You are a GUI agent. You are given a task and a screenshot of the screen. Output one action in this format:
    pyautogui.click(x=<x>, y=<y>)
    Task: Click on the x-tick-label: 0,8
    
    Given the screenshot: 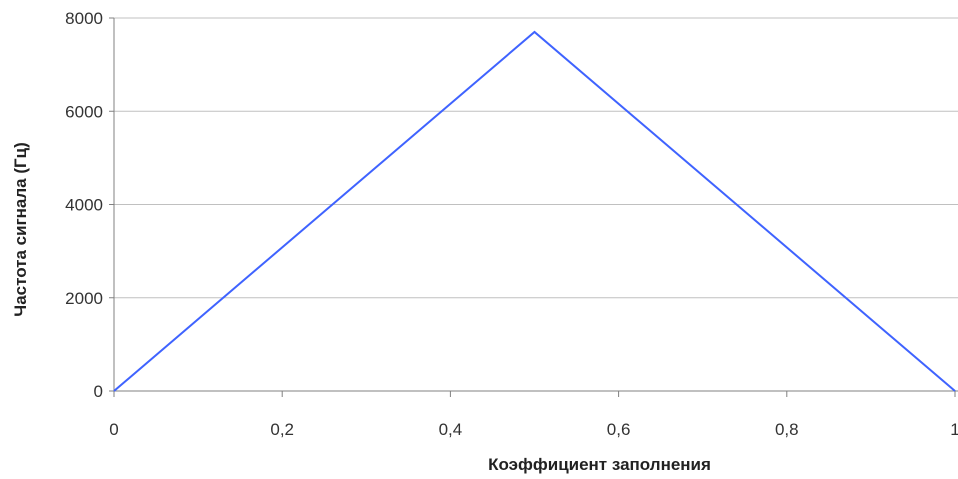 What is the action you would take?
    pyautogui.click(x=787, y=429)
    